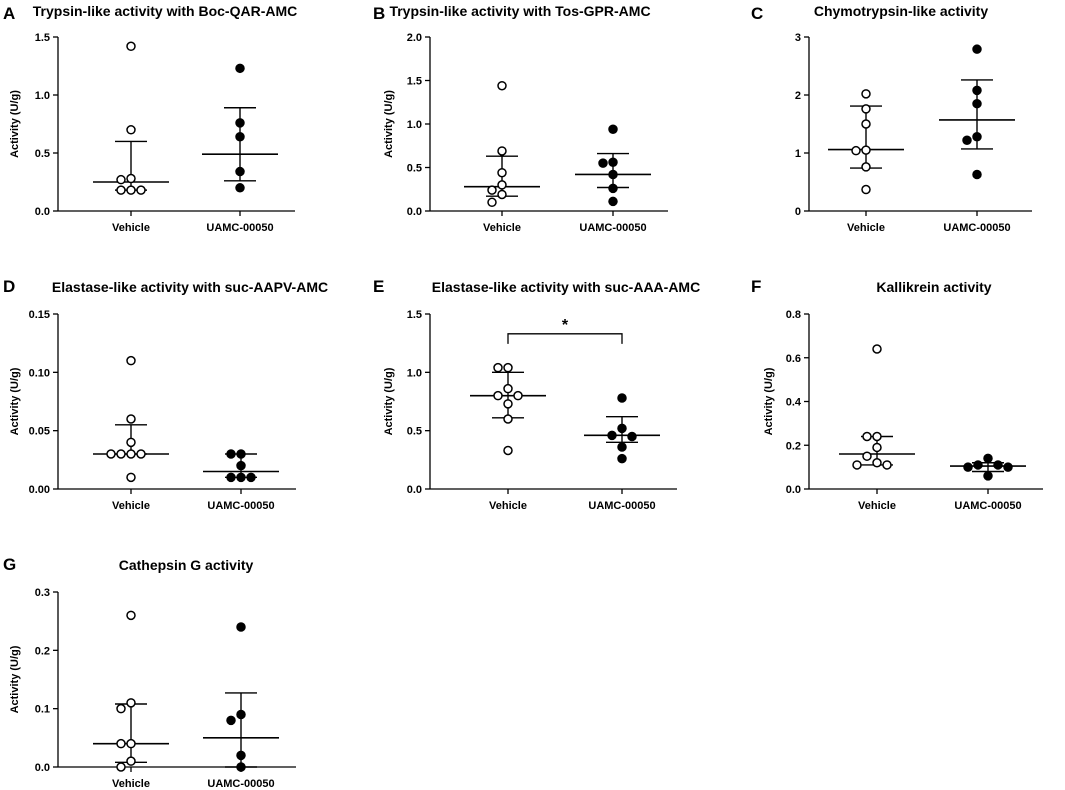 This screenshot has width=1065, height=790. I want to click on panel-letter: E, so click(378, 286).